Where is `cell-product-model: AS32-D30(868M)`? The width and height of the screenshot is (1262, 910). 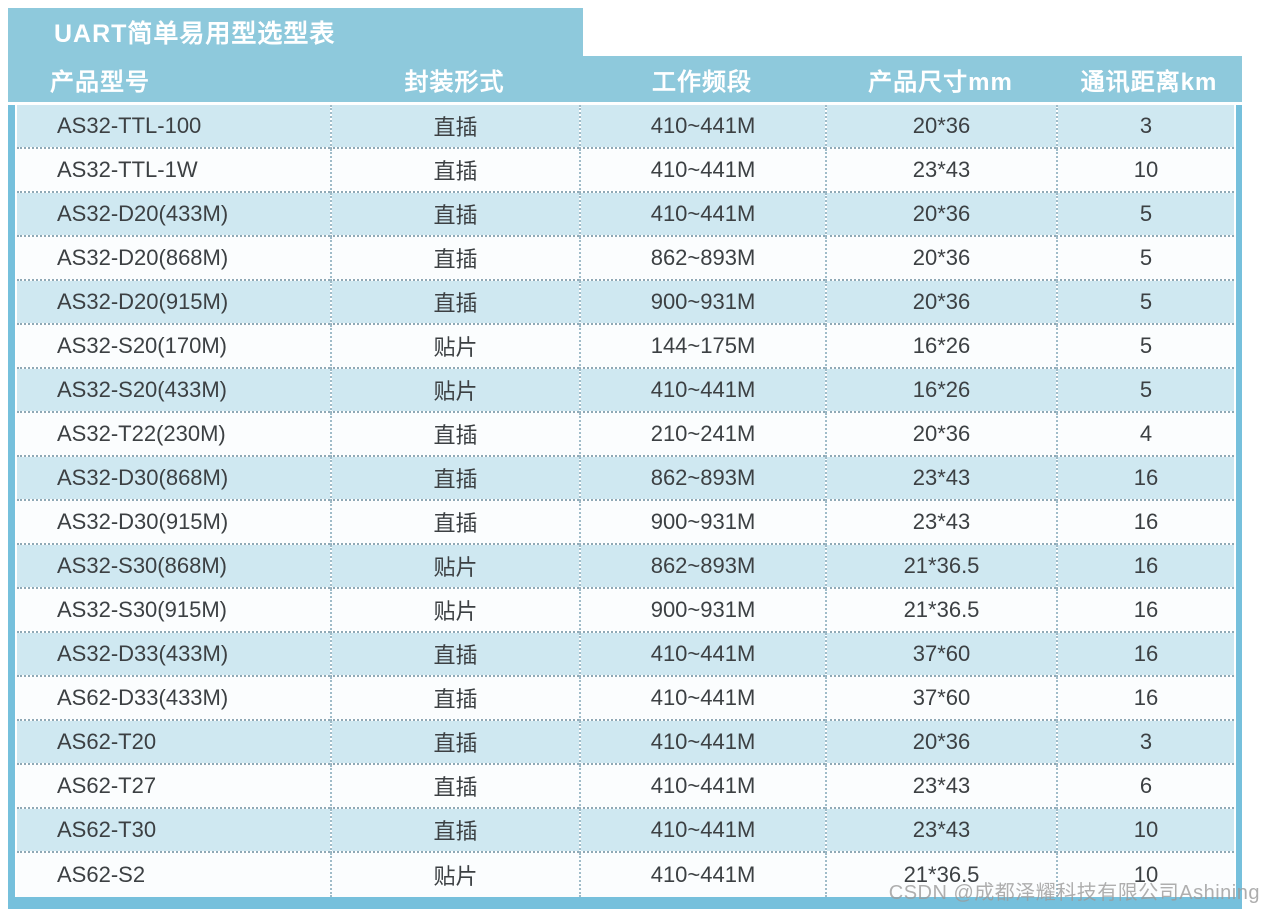 cell-product-model: AS32-D30(868M) is located at coordinates (173, 479).